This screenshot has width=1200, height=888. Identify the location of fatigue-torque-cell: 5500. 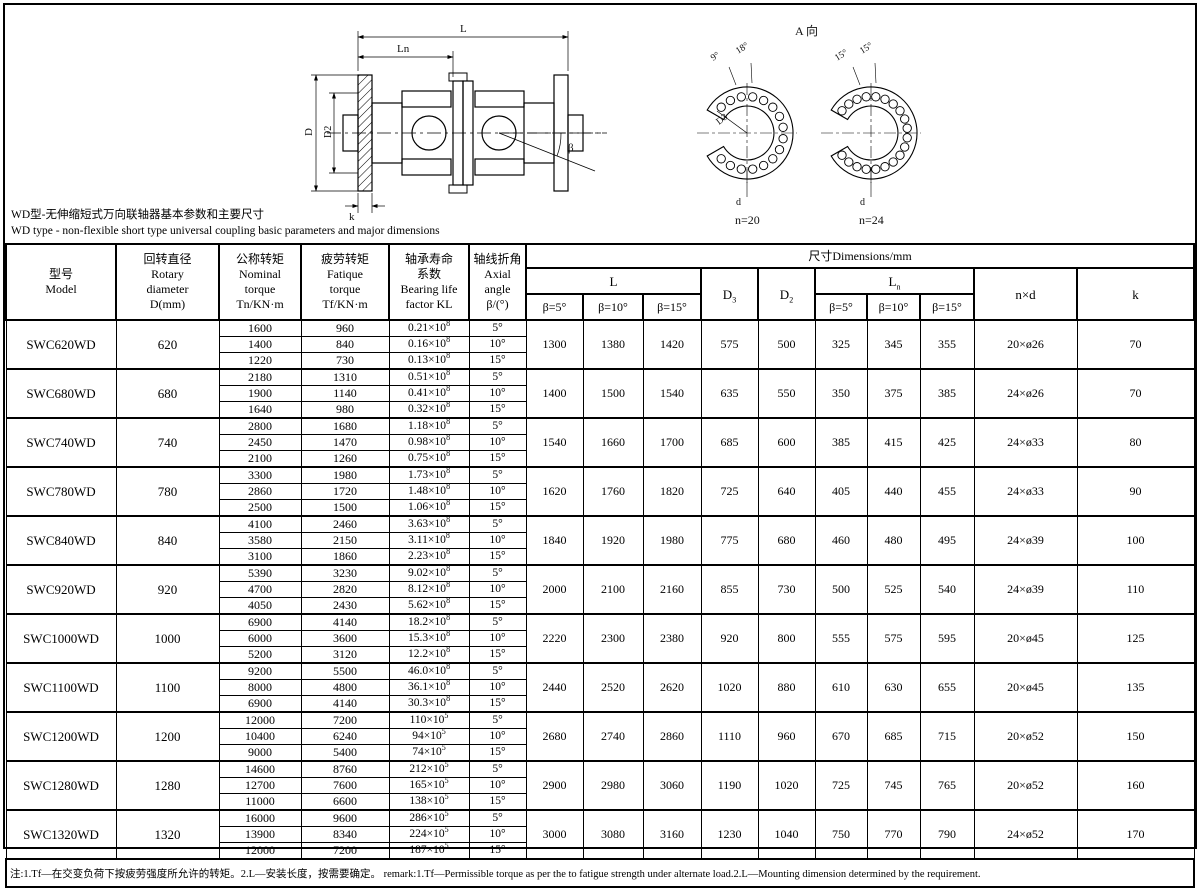
(345, 671).